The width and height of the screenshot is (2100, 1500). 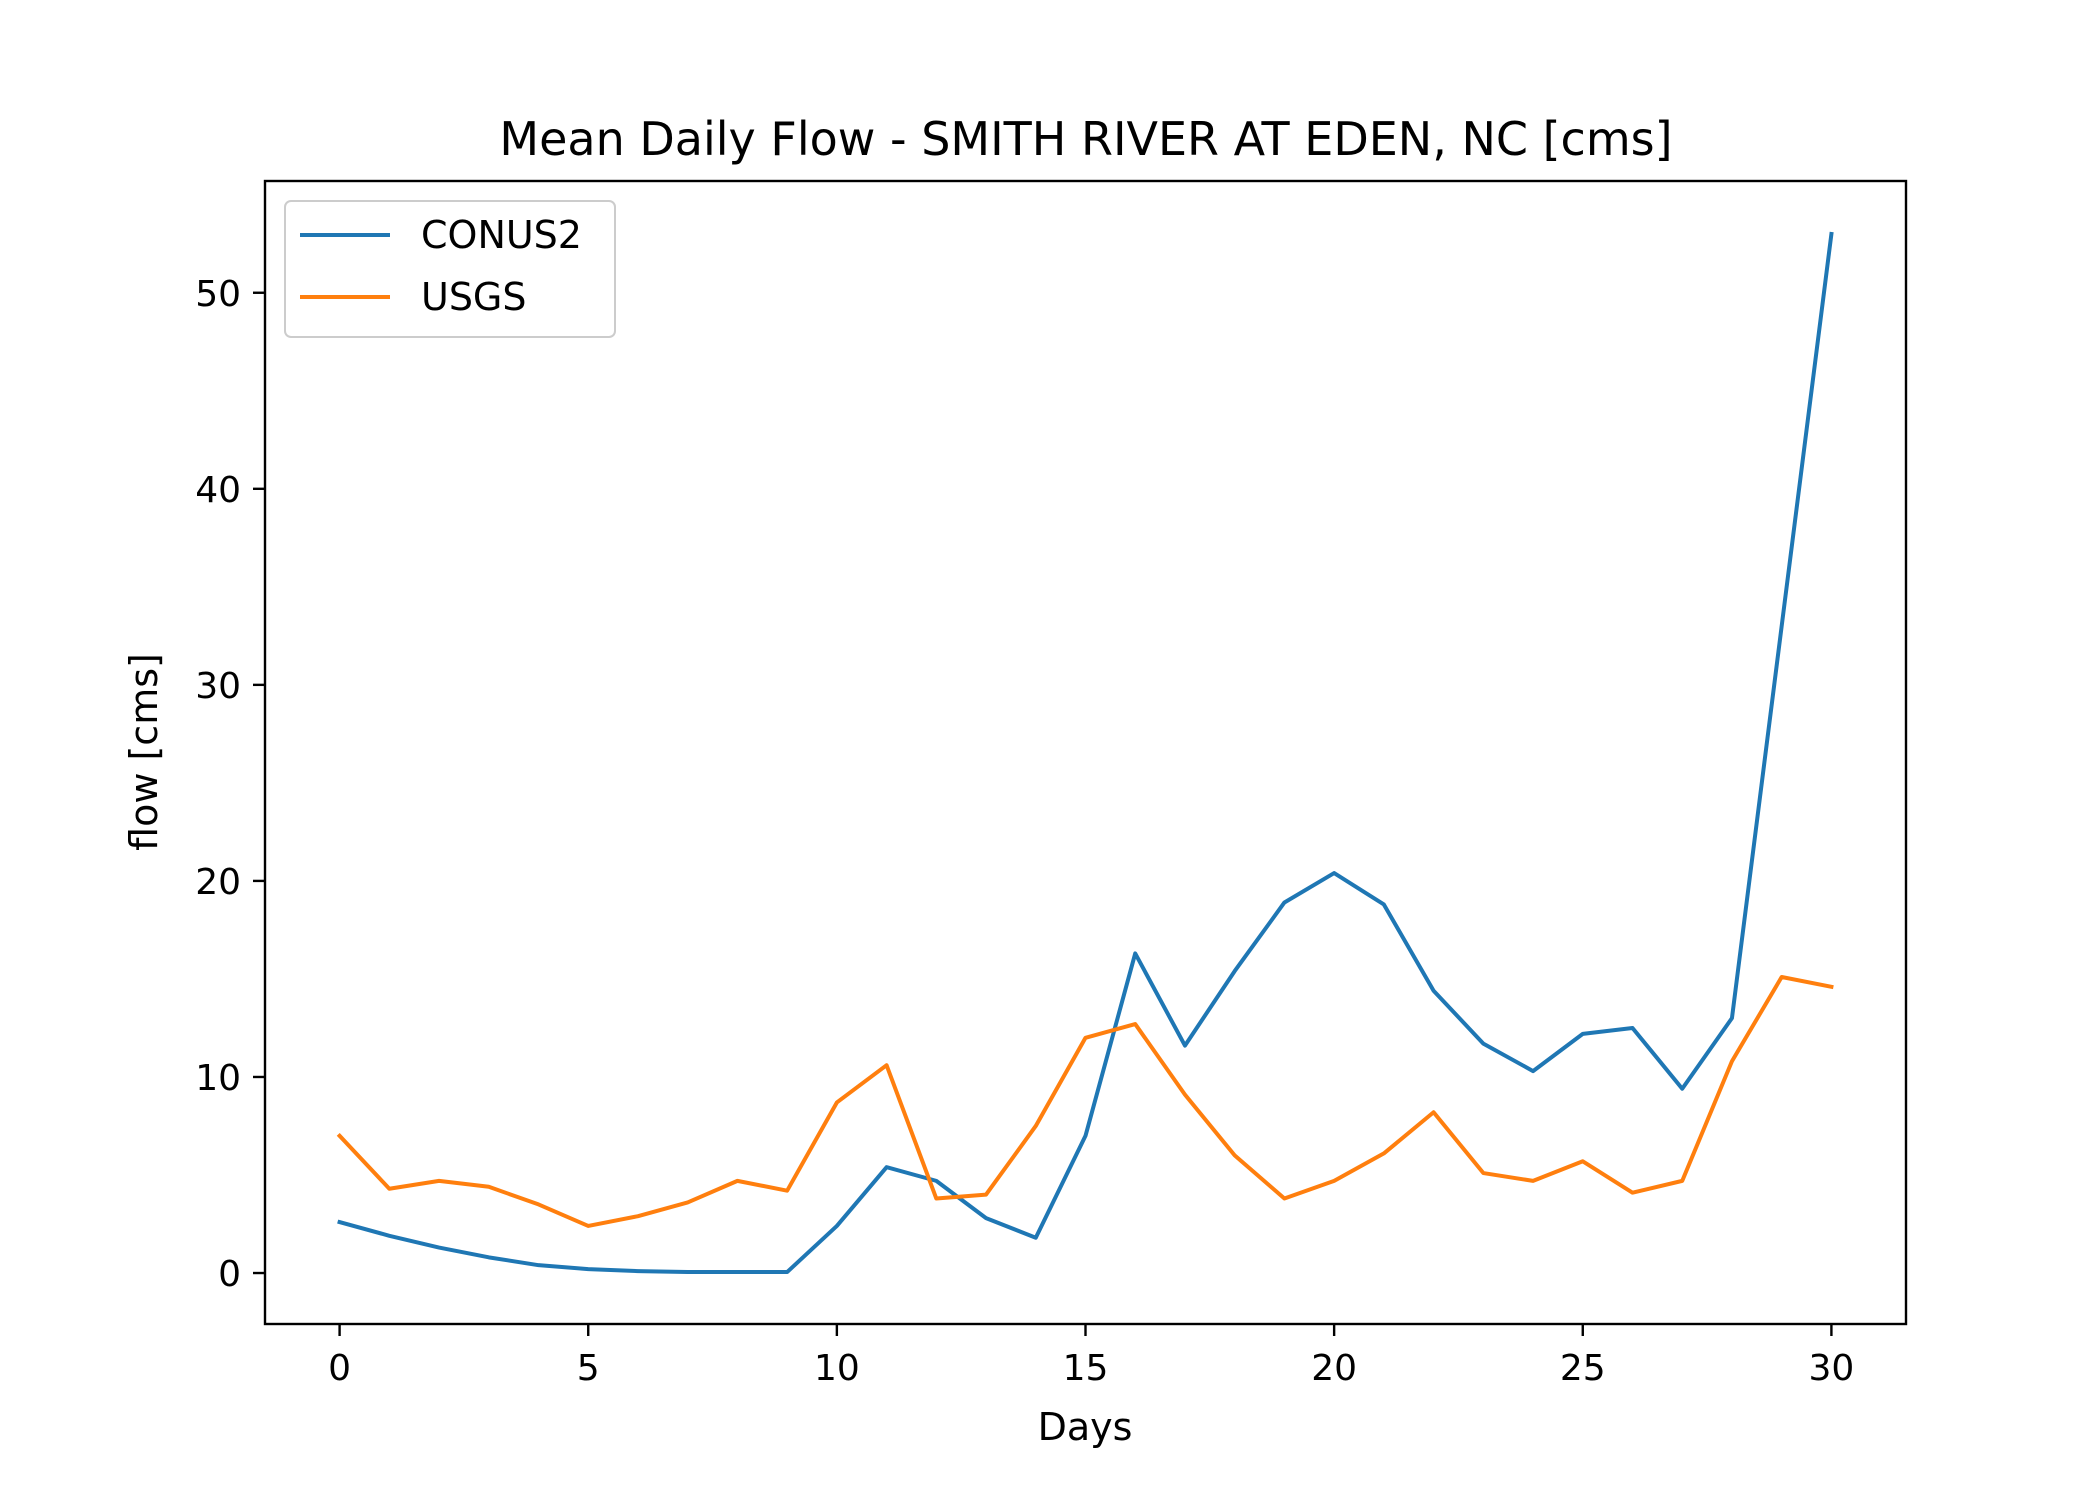 I want to click on y-axis-label: flow [cms], so click(x=144, y=752).